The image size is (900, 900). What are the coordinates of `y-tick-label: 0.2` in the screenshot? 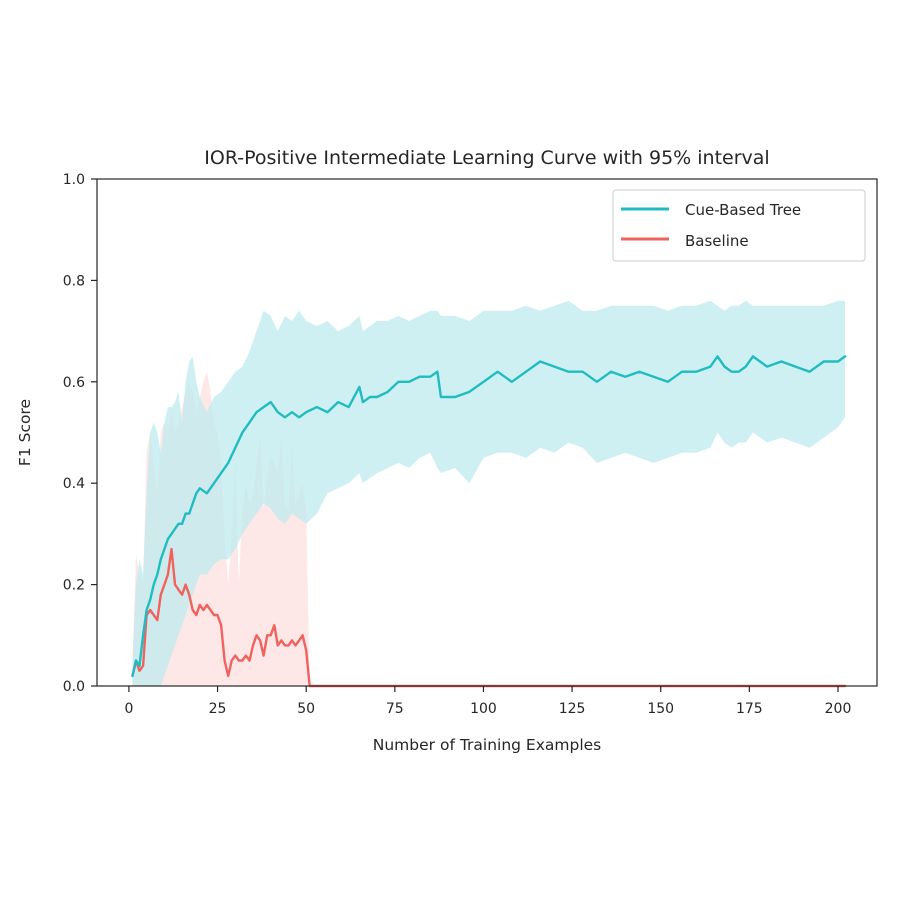 It's located at (74, 586).